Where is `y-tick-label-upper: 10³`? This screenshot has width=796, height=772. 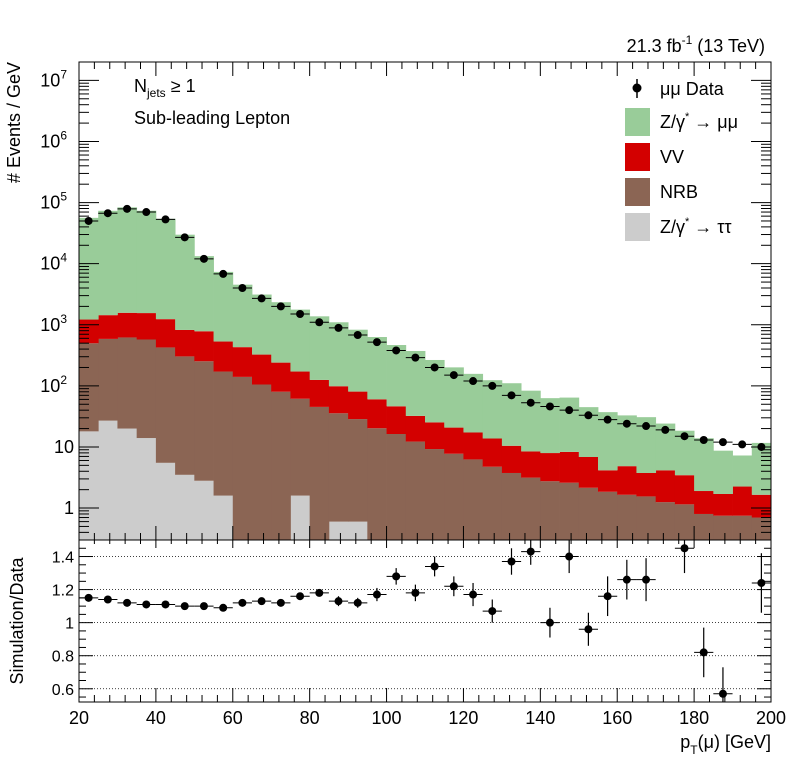
y-tick-label-upper: 10³ is located at coordinates (53, 323).